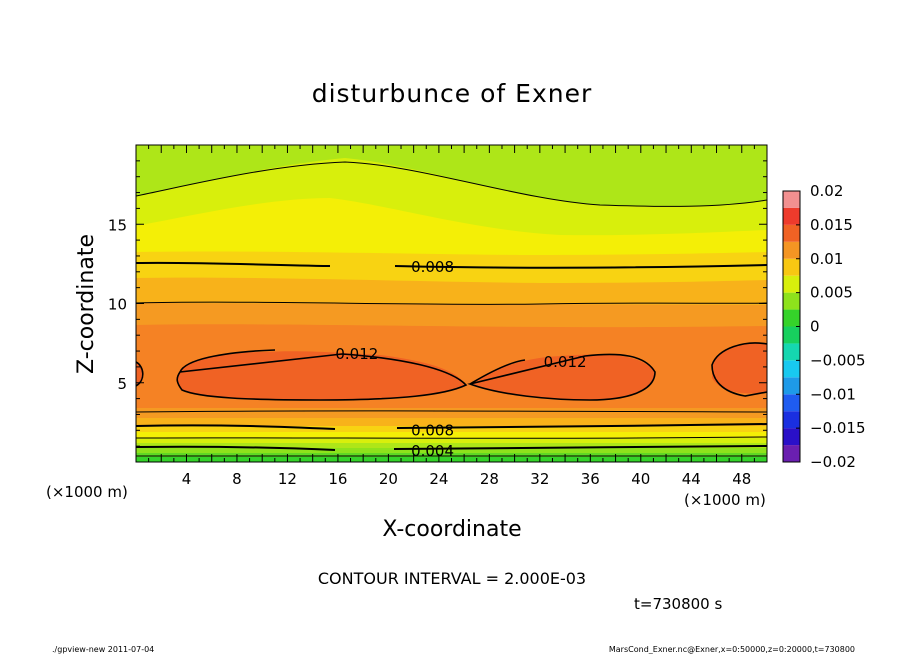 The height and width of the screenshot is (654, 904). I want to click on x-tick-label: 8, so click(237, 479).